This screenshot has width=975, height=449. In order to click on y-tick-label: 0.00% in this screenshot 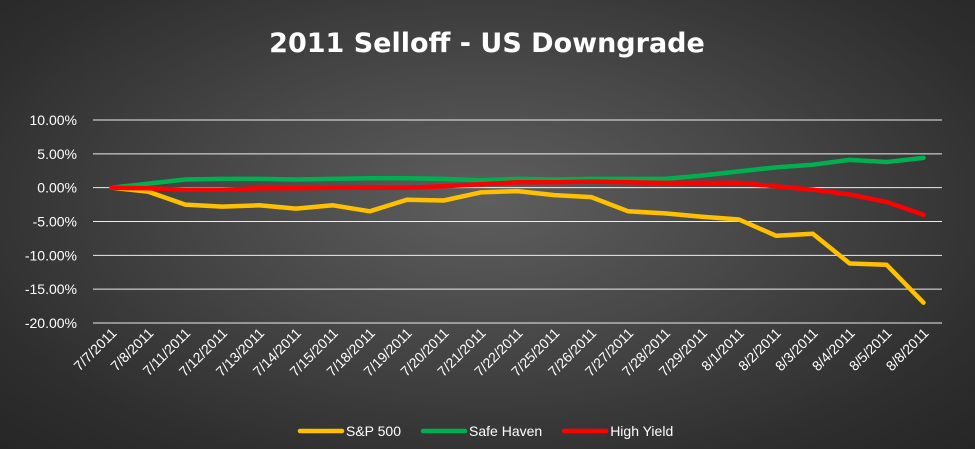, I will do `click(57, 188)`.